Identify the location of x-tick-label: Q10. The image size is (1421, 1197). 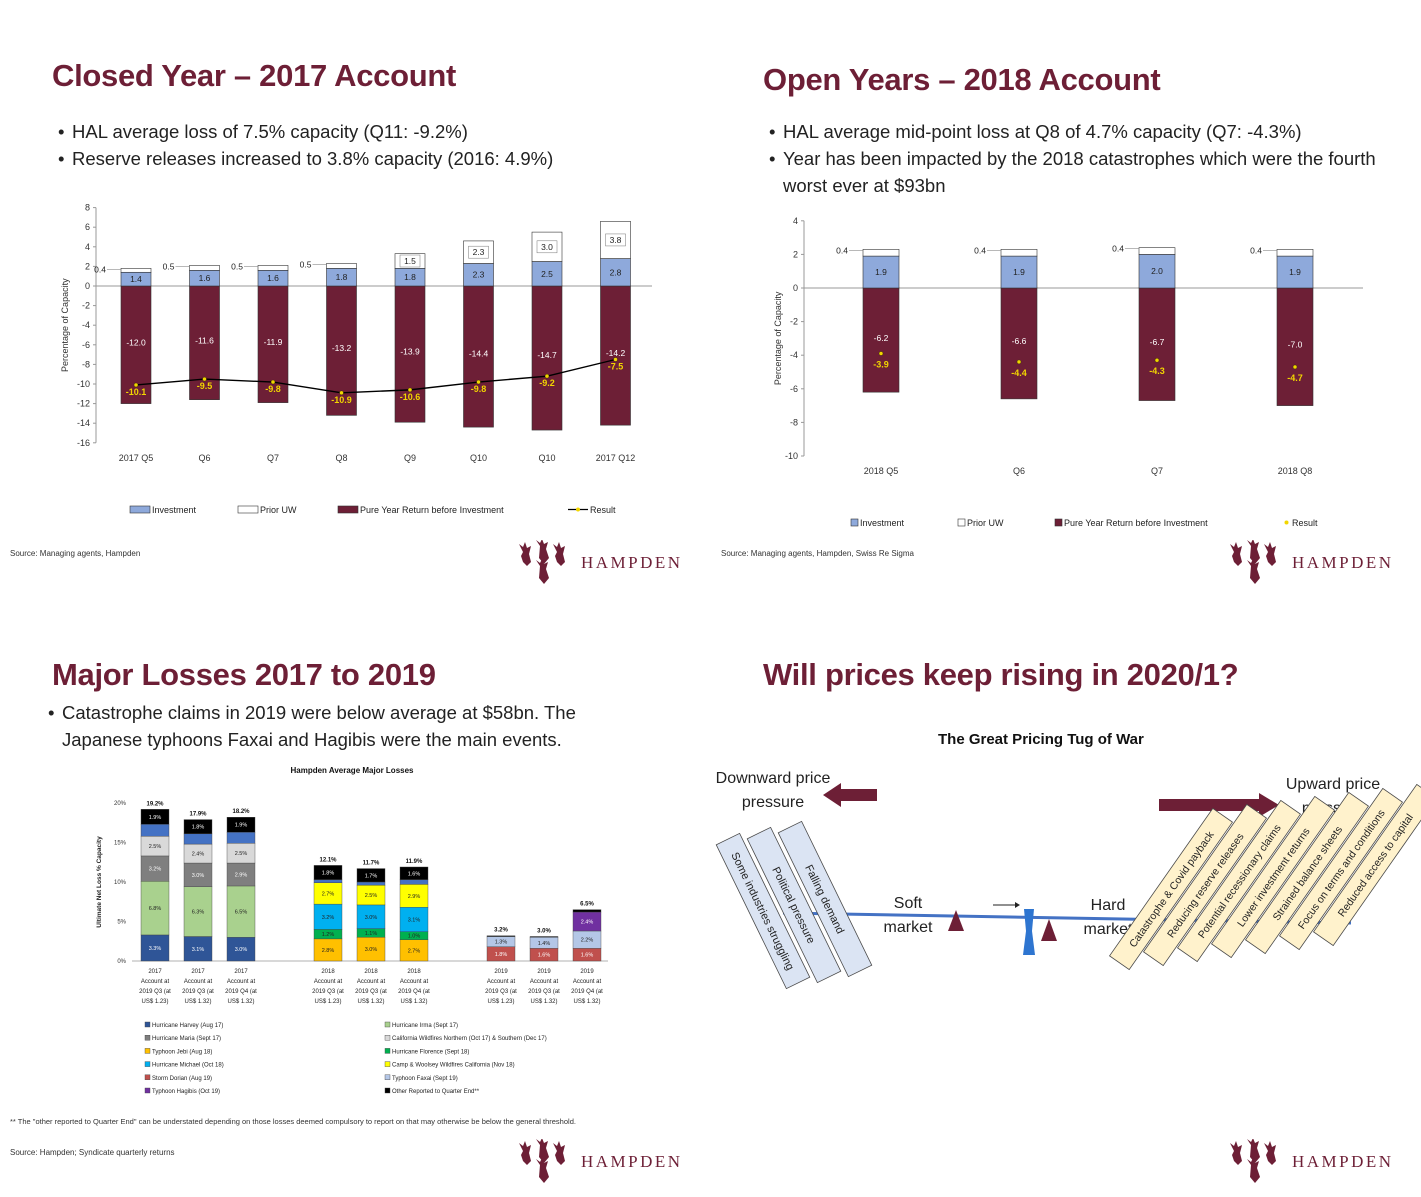
(546, 458).